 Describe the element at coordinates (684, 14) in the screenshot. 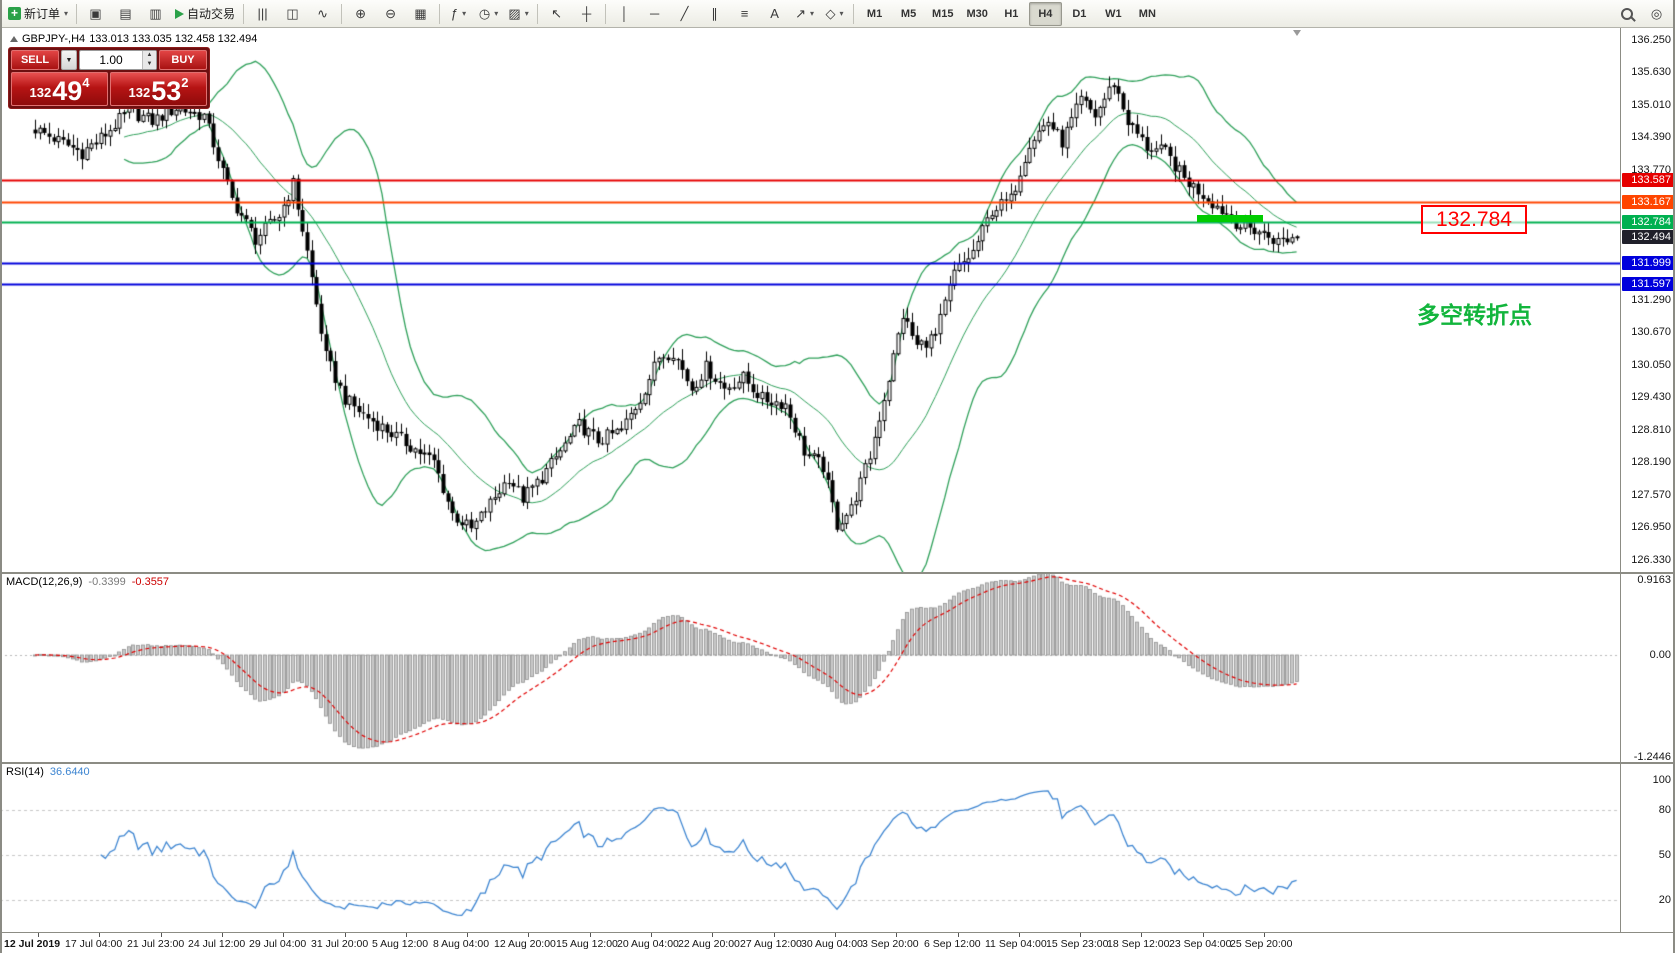

I see `trendline-button: ╱` at that location.